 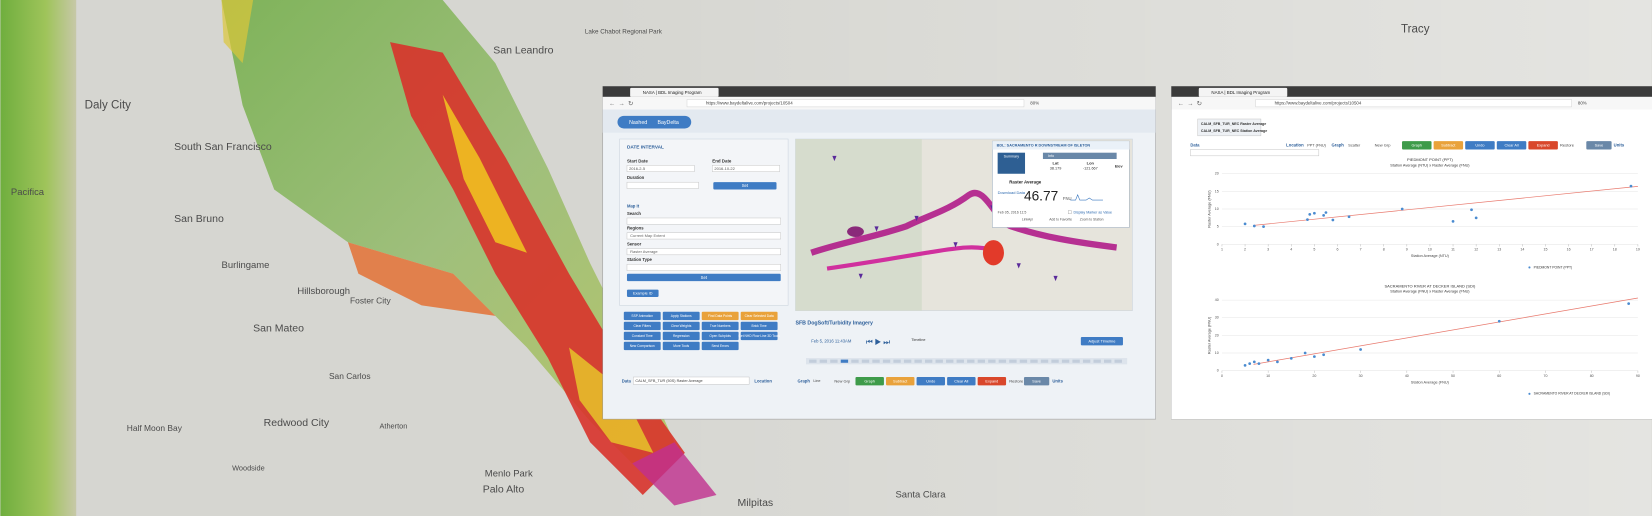 What do you see at coordinates (668, 123) in the screenshot?
I see `nav-tab: BayDelta` at bounding box center [668, 123].